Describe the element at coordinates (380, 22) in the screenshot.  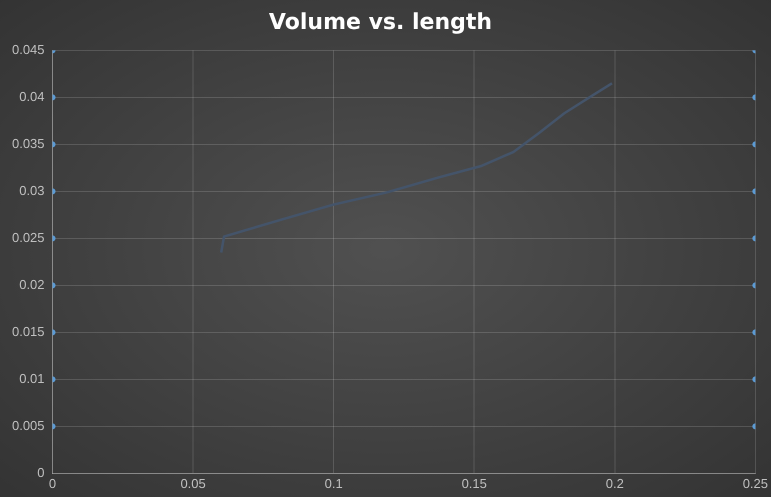
I see `chart-title: Volume vs. length` at that location.